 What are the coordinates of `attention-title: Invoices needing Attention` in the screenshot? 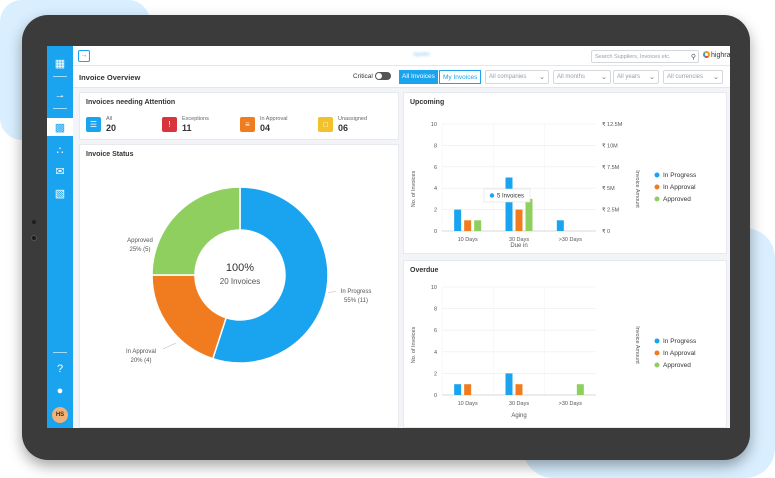 It's located at (131, 102).